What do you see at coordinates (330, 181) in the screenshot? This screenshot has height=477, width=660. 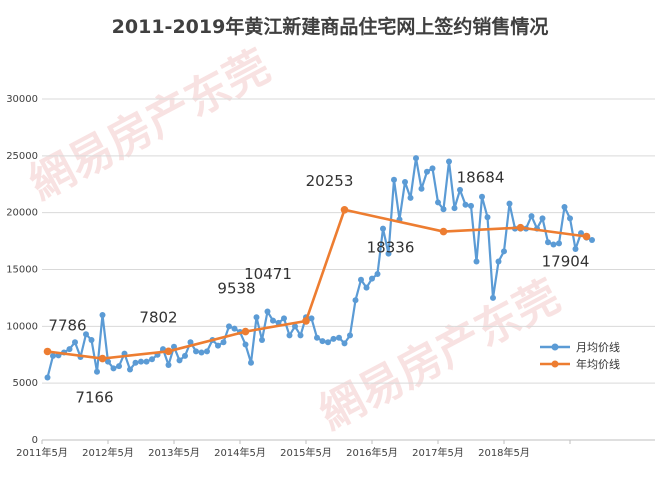 I see `data-label-yearly: 20253` at bounding box center [330, 181].